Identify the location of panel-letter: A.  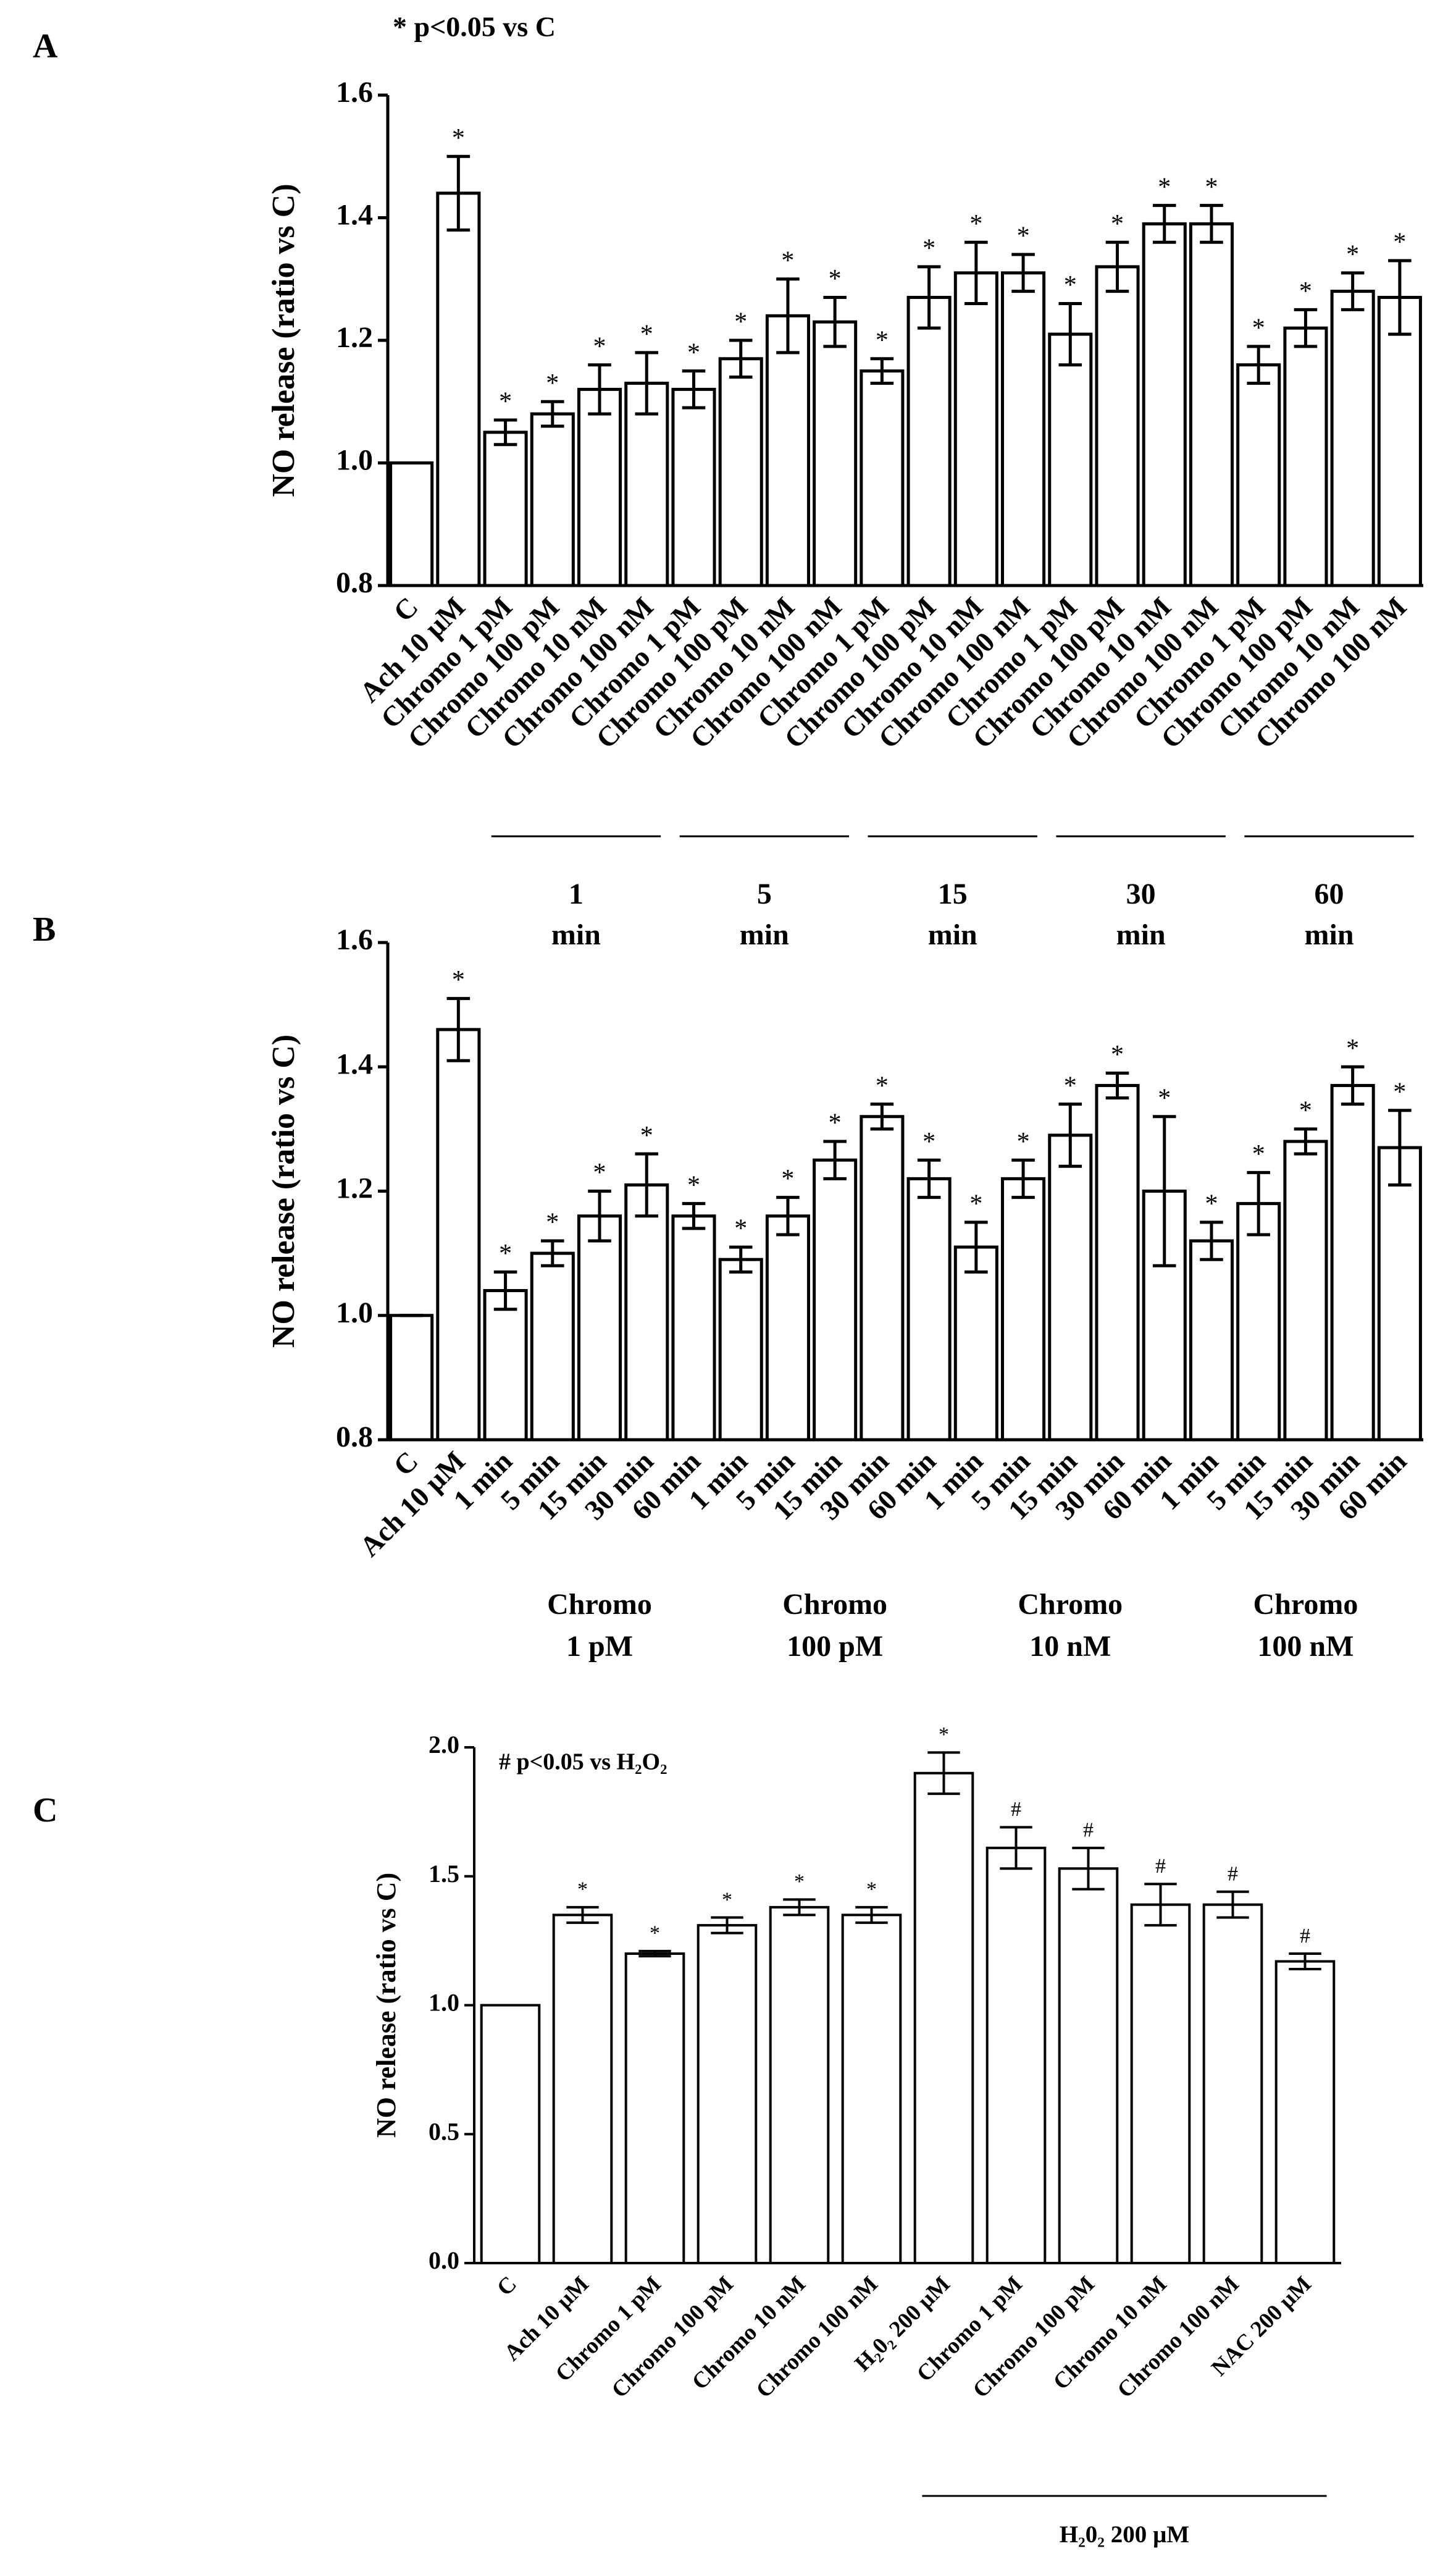
(45, 46).